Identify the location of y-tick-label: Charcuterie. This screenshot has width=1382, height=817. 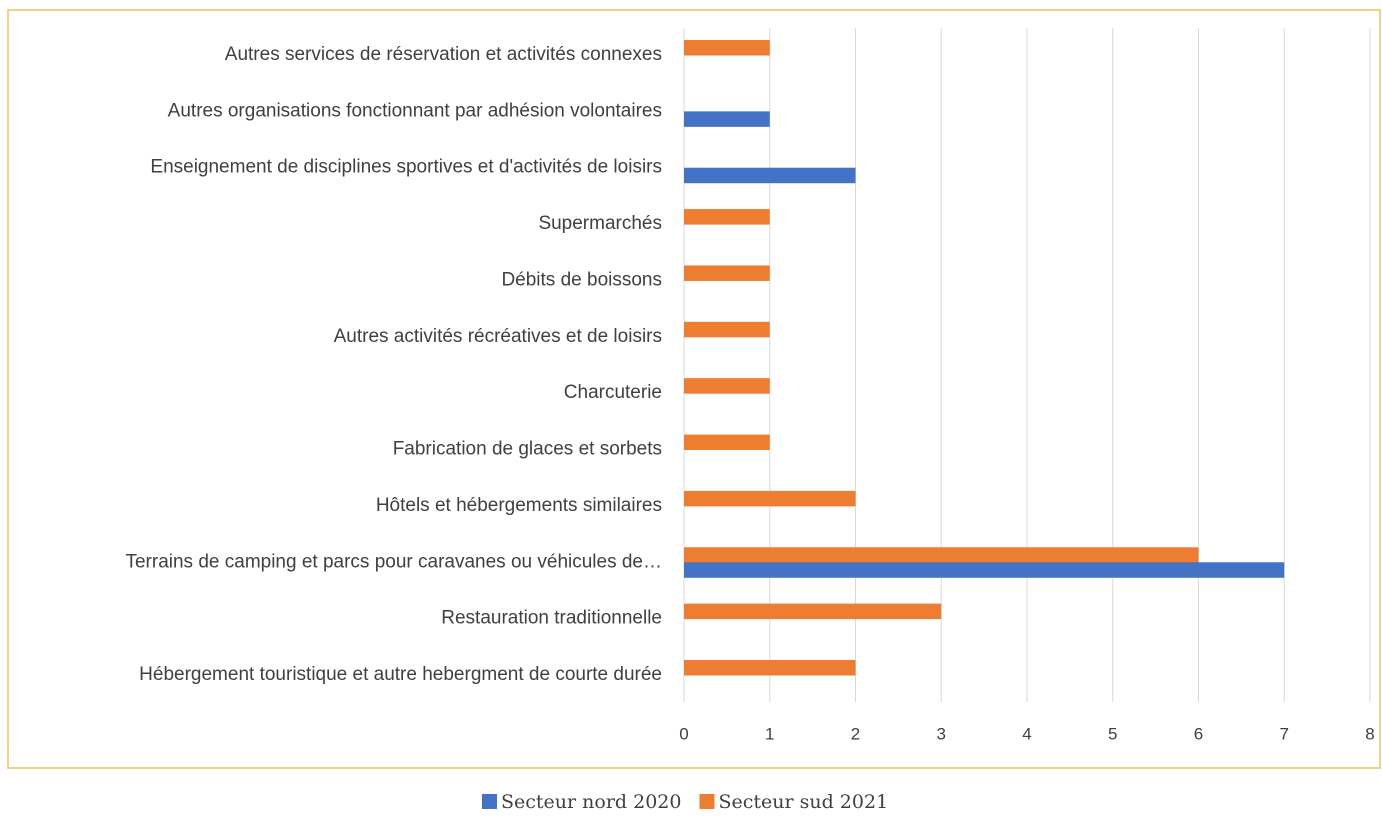
(613, 392).